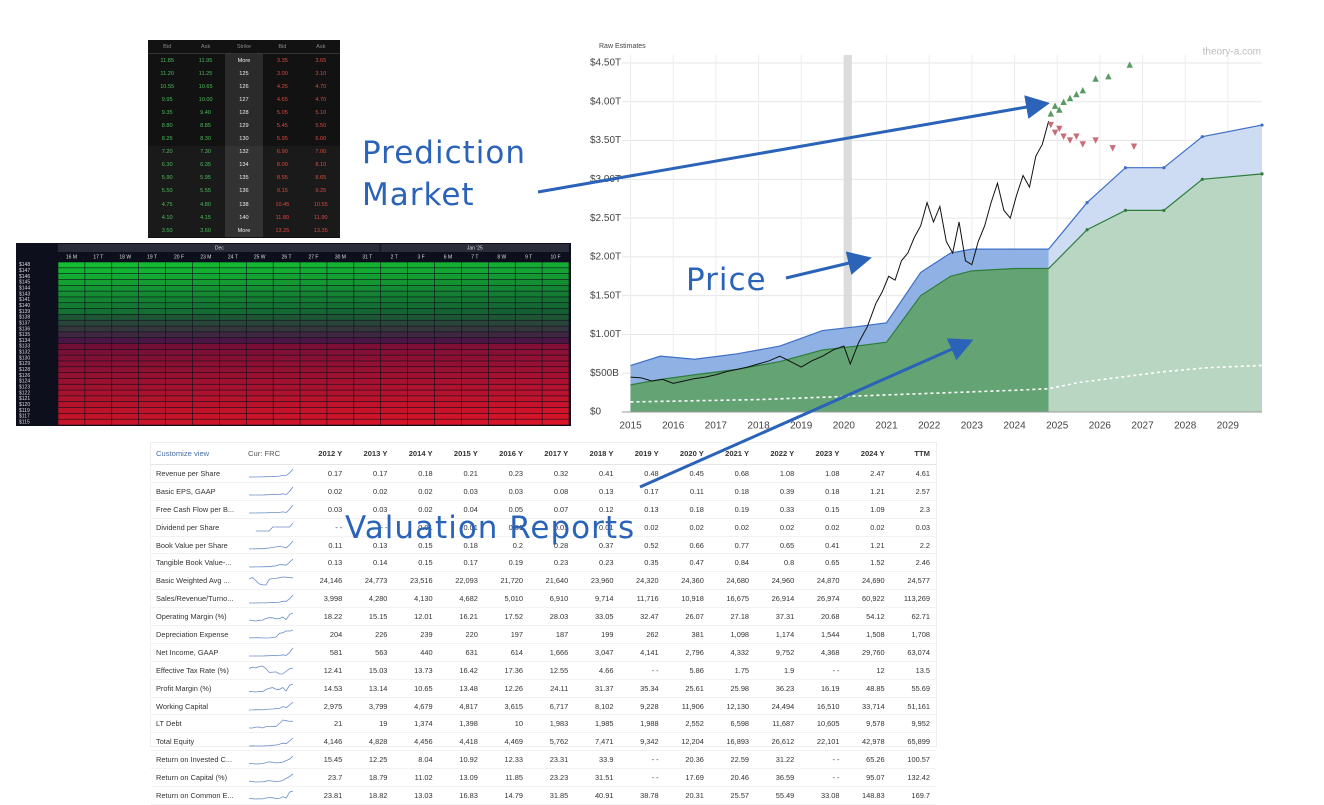  Describe the element at coordinates (199, 706) in the screenshot. I see `row-label: Working Capital` at that location.